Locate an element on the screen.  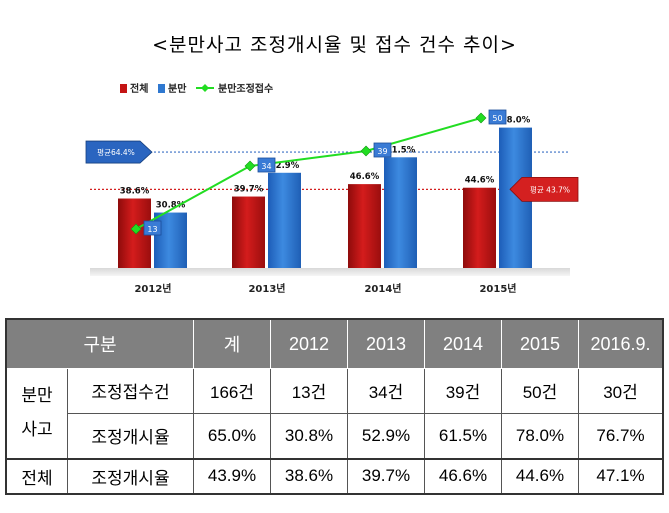
x-tick-label: 2013년 is located at coordinates (266, 288).